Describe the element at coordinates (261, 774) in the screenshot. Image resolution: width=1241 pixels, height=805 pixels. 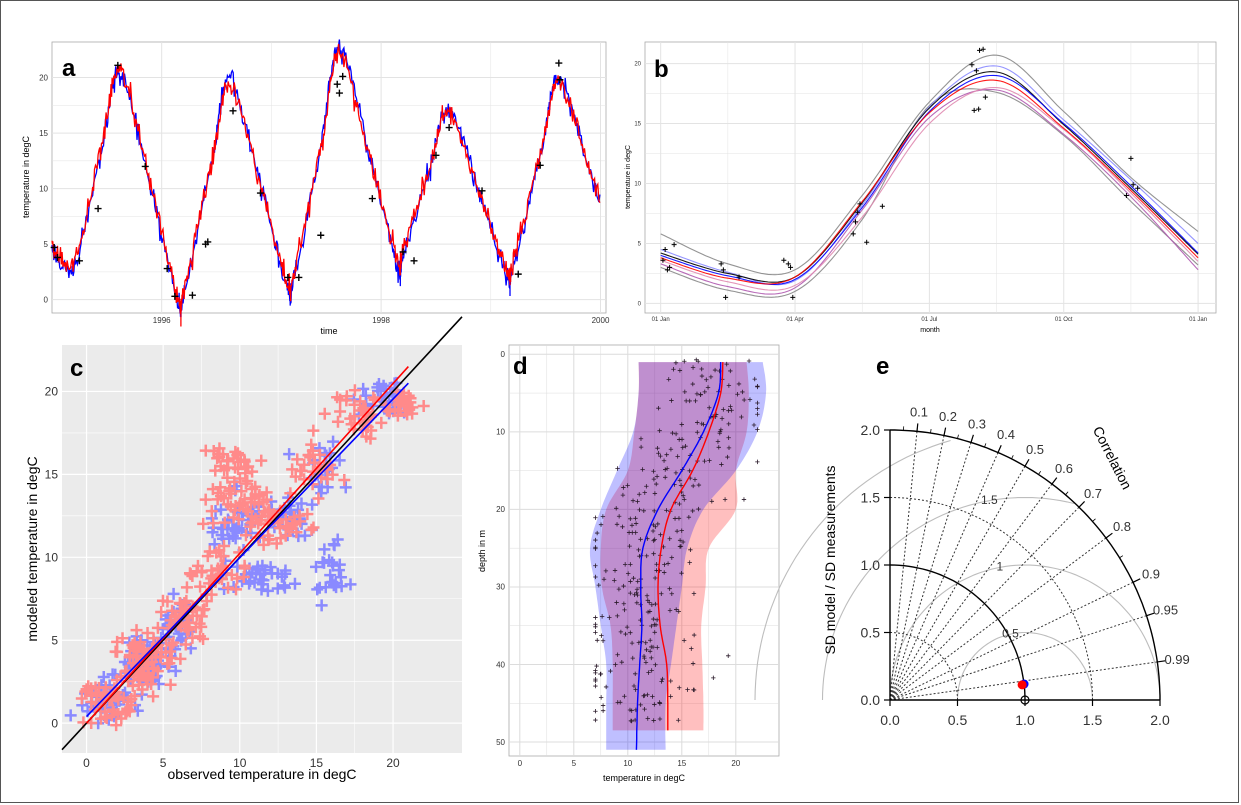
I see `panel-c-xlabel: observed temperature in degC` at that location.